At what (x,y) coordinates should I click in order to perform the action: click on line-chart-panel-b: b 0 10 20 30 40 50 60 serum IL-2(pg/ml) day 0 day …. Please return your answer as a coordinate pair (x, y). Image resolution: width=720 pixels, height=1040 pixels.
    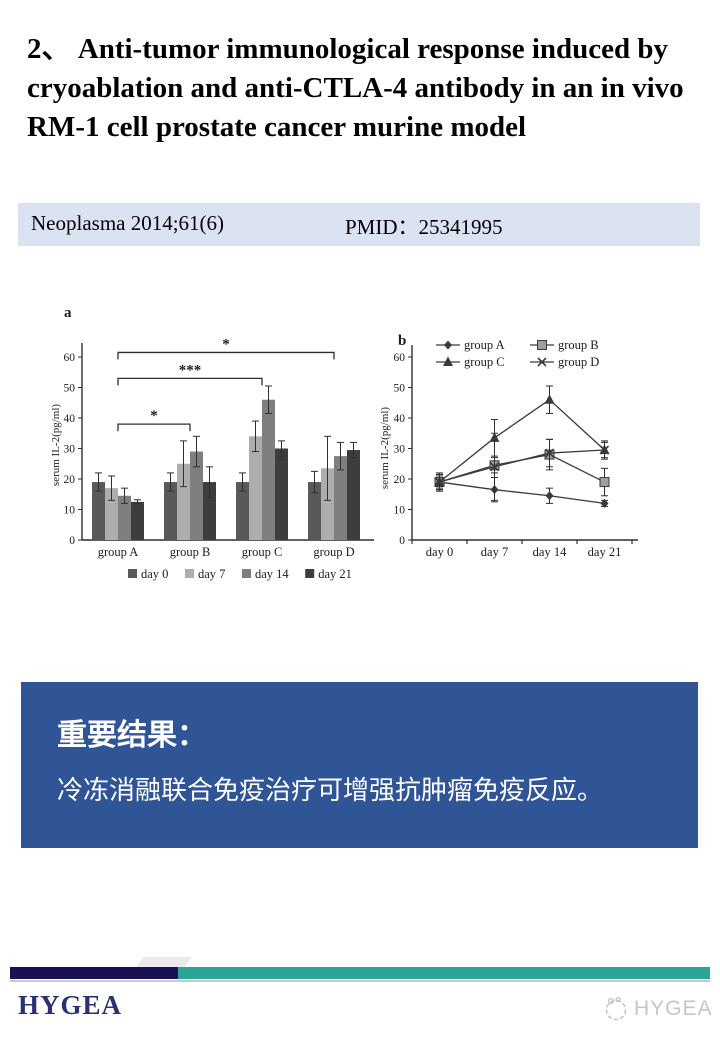
    Looking at the image, I should click on (509, 446).